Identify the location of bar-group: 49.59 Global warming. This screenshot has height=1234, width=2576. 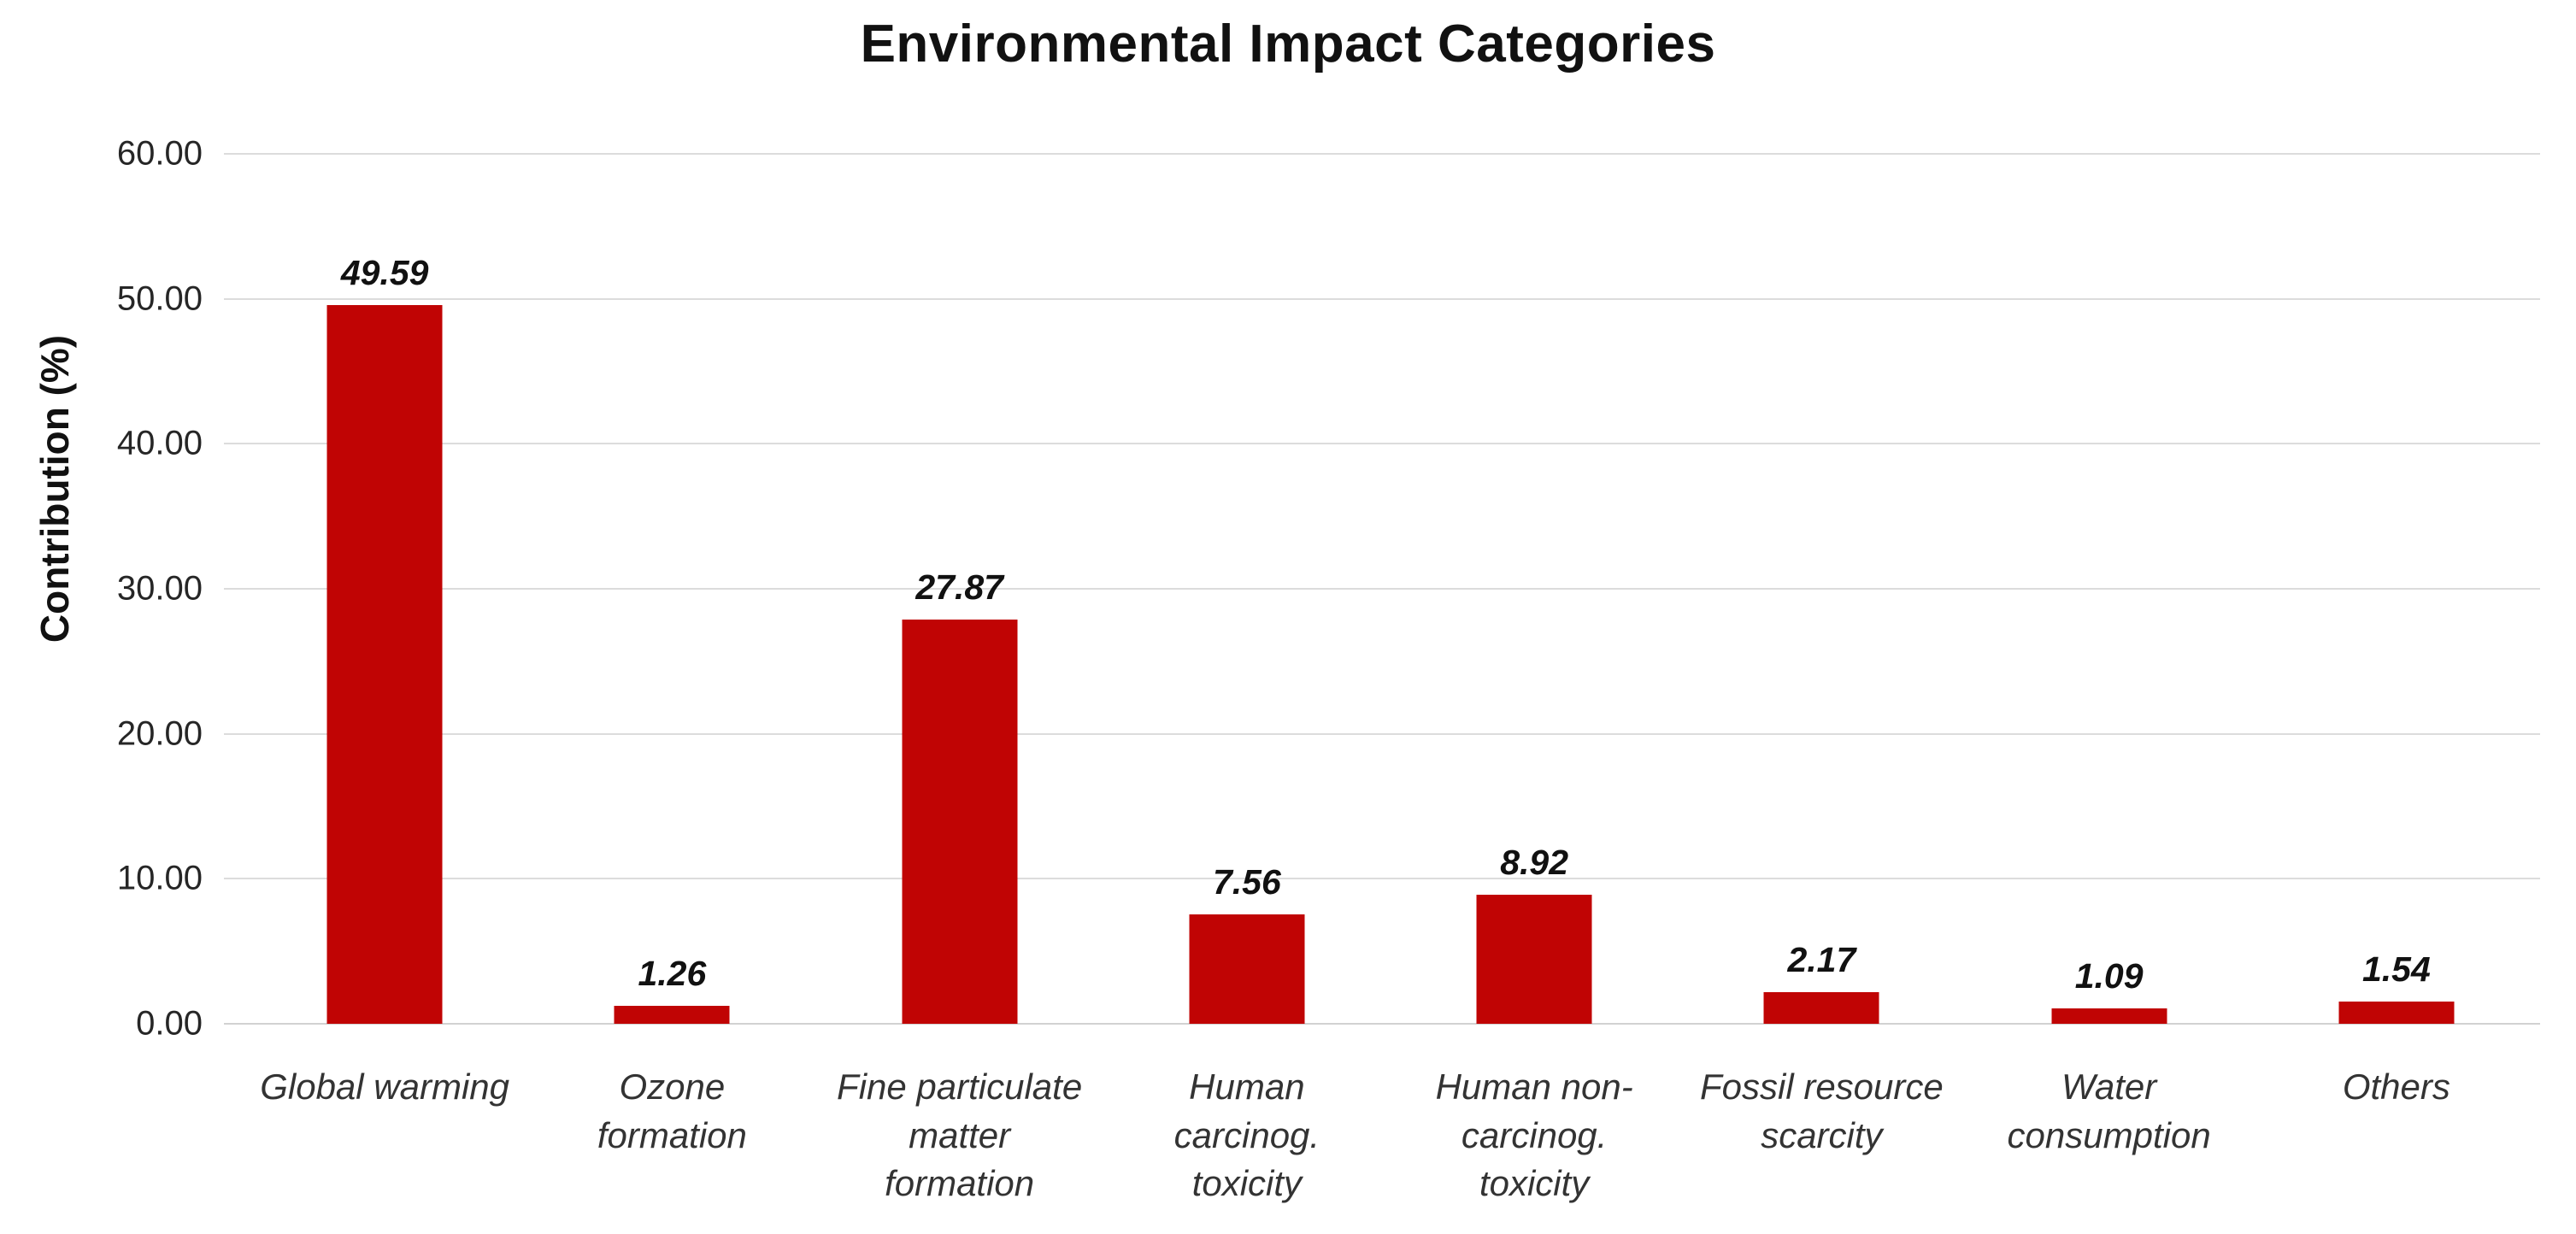
(384, 630).